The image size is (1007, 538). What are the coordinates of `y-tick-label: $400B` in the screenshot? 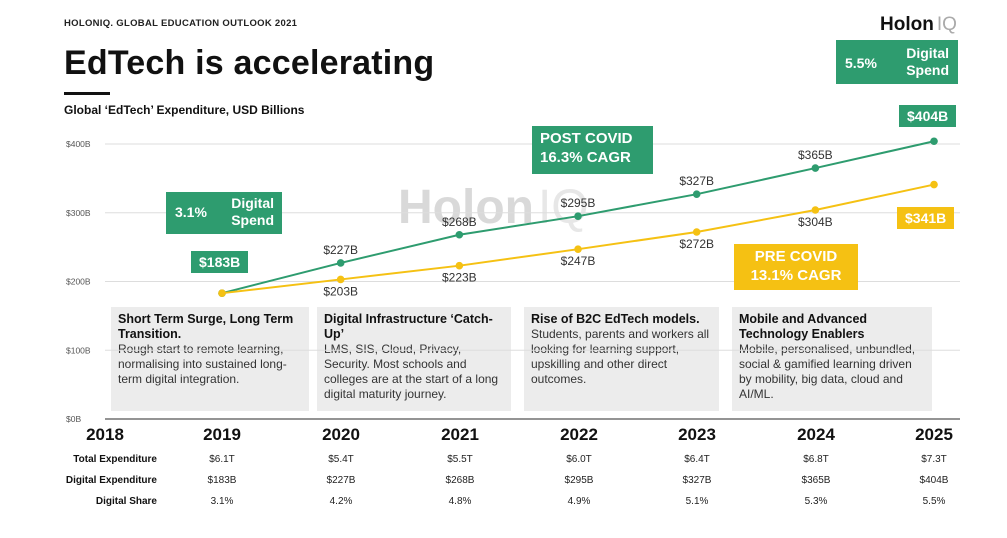 It's located at (78, 144).